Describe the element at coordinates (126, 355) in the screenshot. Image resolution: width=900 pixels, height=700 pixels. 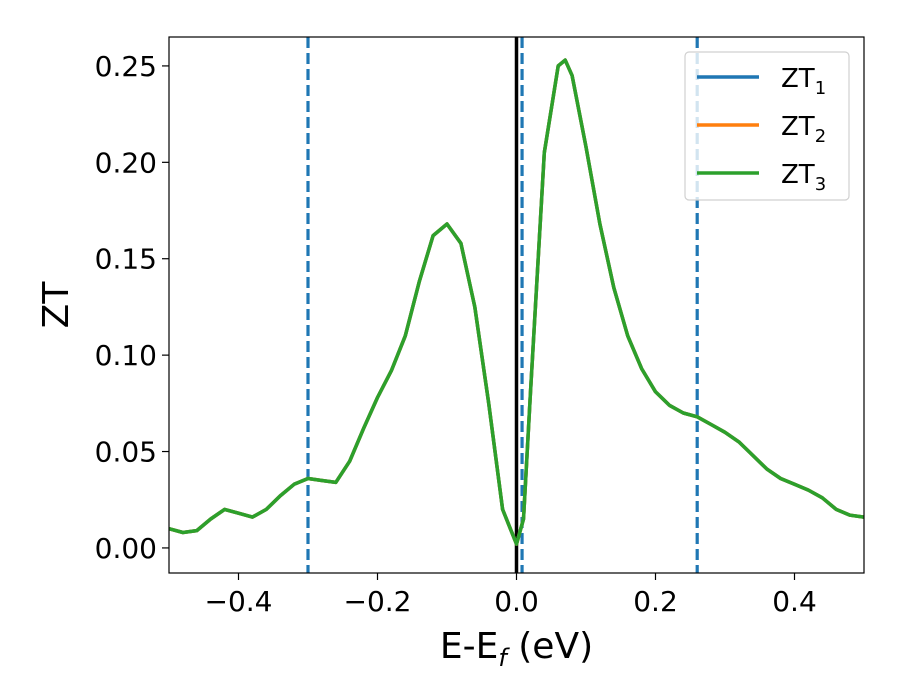
I see `y-tick-label: 0.10` at that location.